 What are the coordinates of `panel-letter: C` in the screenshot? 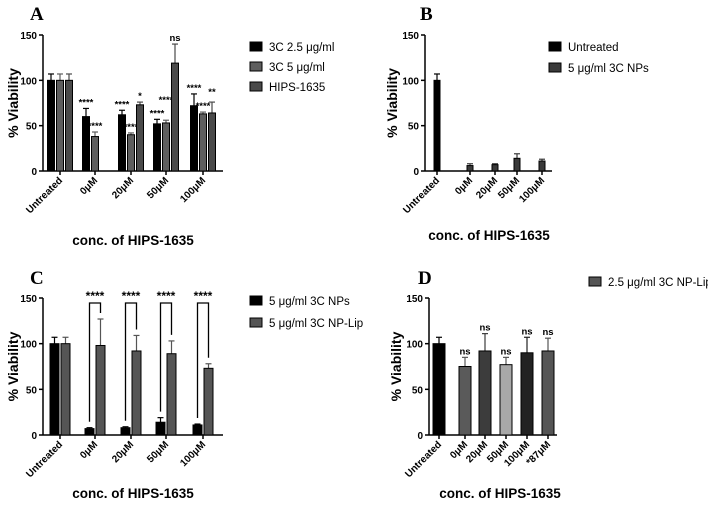 It's located at (37, 278).